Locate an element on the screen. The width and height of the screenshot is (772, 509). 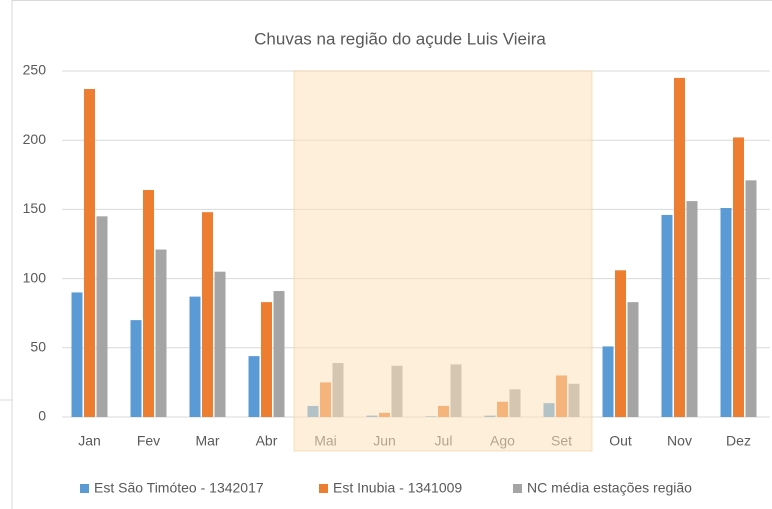
y-tick-label: 250 is located at coordinates (35, 70).